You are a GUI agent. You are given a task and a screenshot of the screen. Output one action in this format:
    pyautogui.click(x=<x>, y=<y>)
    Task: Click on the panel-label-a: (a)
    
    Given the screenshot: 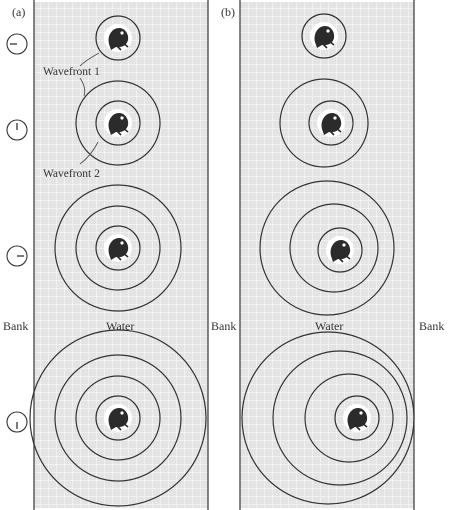 What is the action you would take?
    pyautogui.click(x=19, y=12)
    